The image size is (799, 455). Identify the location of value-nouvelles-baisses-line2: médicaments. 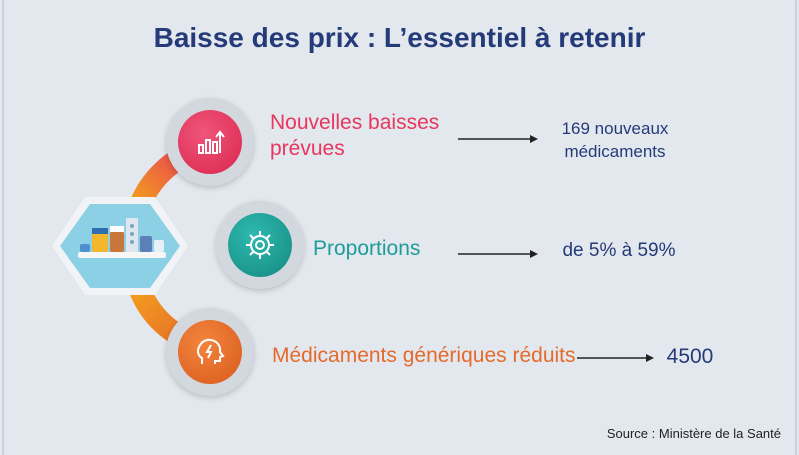
(615, 151).